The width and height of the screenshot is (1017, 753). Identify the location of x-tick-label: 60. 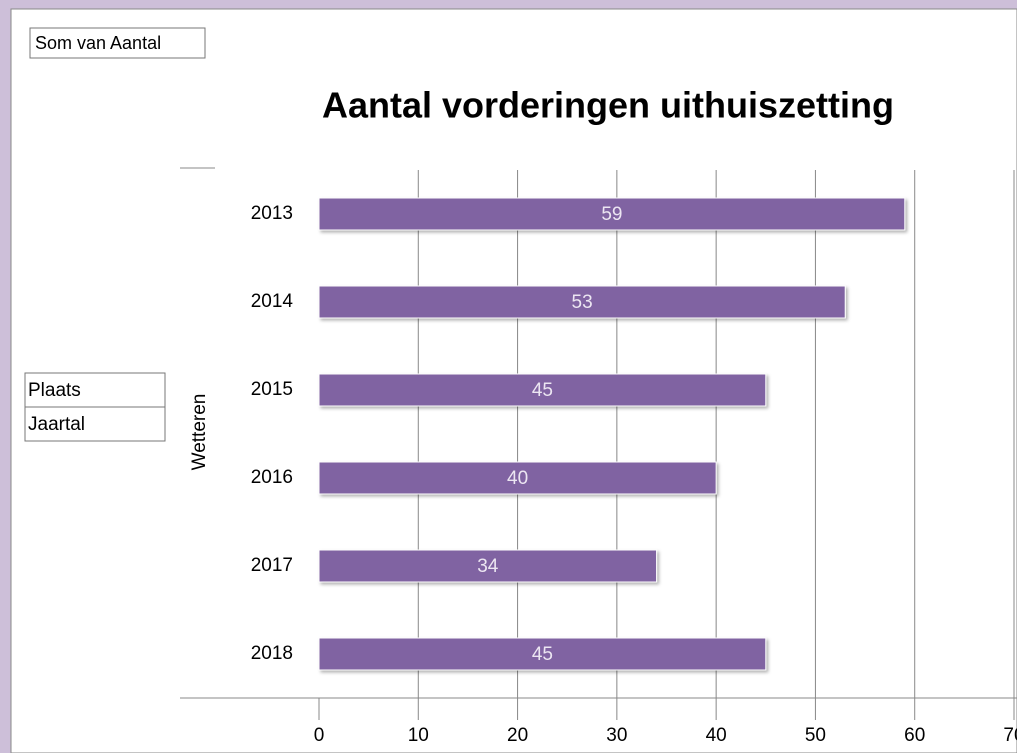
(914, 735).